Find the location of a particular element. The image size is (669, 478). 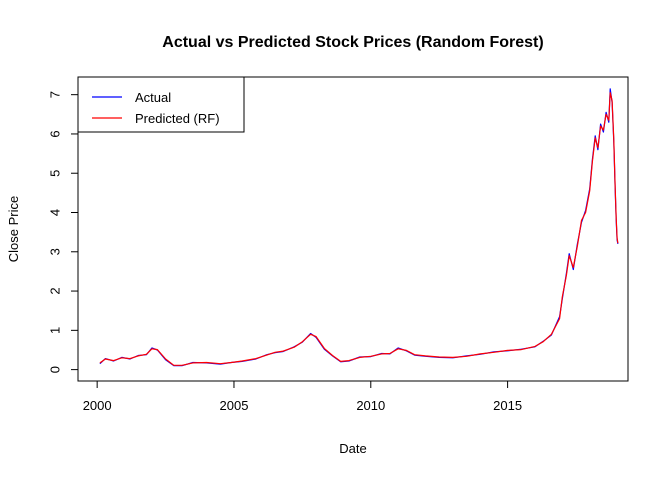

x-tick-label: 2010 is located at coordinates (370, 405).